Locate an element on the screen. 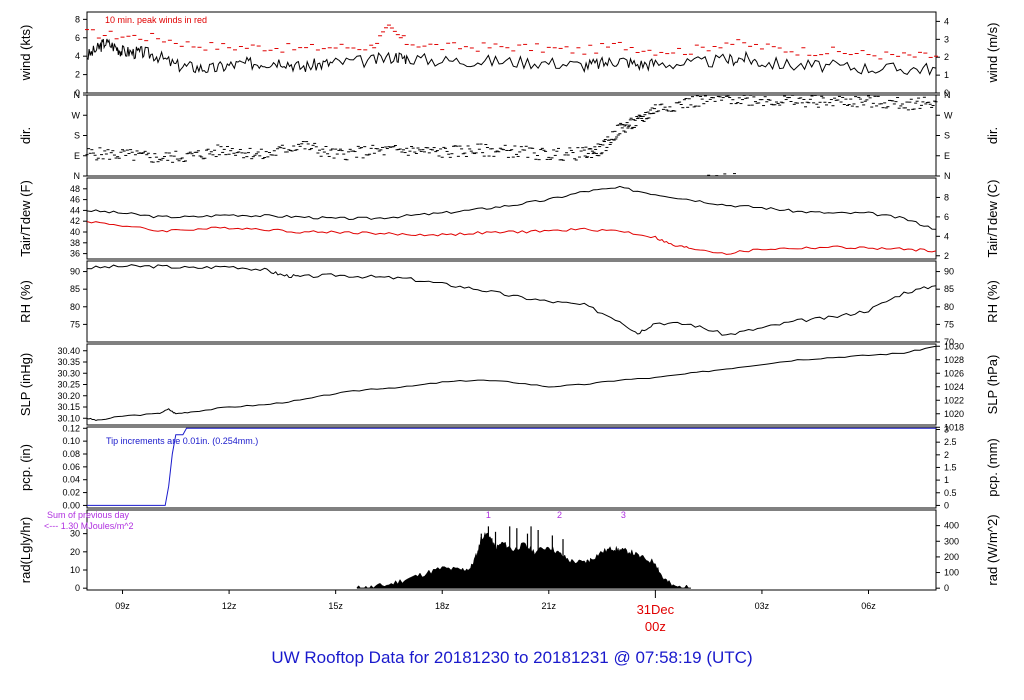 The image size is (1024, 700). x-tick-label: 15z is located at coordinates (335, 606).